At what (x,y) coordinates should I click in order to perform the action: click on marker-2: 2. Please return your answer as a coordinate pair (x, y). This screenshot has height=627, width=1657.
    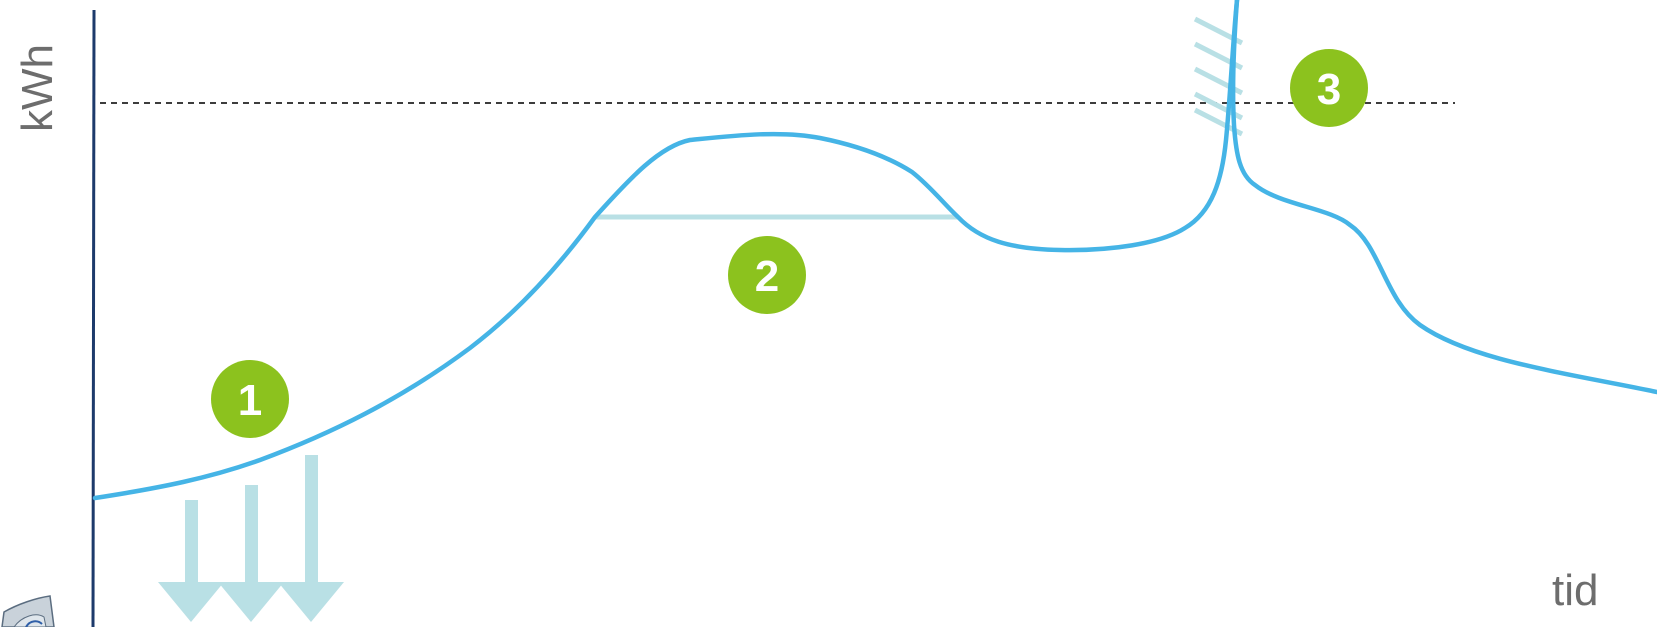
    Looking at the image, I should click on (767, 275).